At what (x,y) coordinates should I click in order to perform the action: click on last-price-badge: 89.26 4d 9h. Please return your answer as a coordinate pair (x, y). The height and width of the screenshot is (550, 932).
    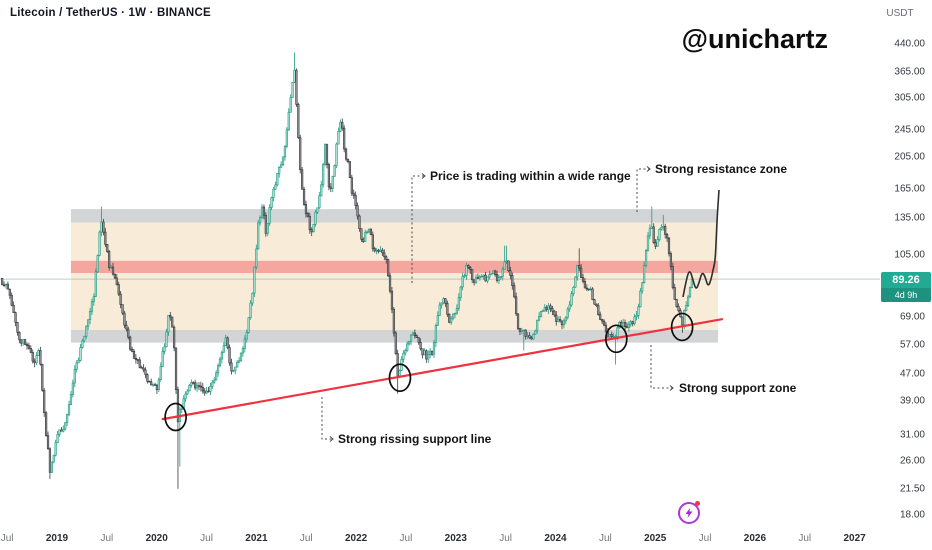
    Looking at the image, I should click on (906, 287).